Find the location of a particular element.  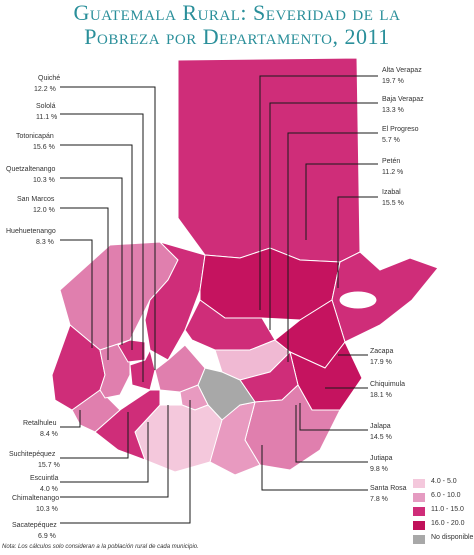

legend-label: 6.0 - 10.0 is located at coordinates (446, 495).